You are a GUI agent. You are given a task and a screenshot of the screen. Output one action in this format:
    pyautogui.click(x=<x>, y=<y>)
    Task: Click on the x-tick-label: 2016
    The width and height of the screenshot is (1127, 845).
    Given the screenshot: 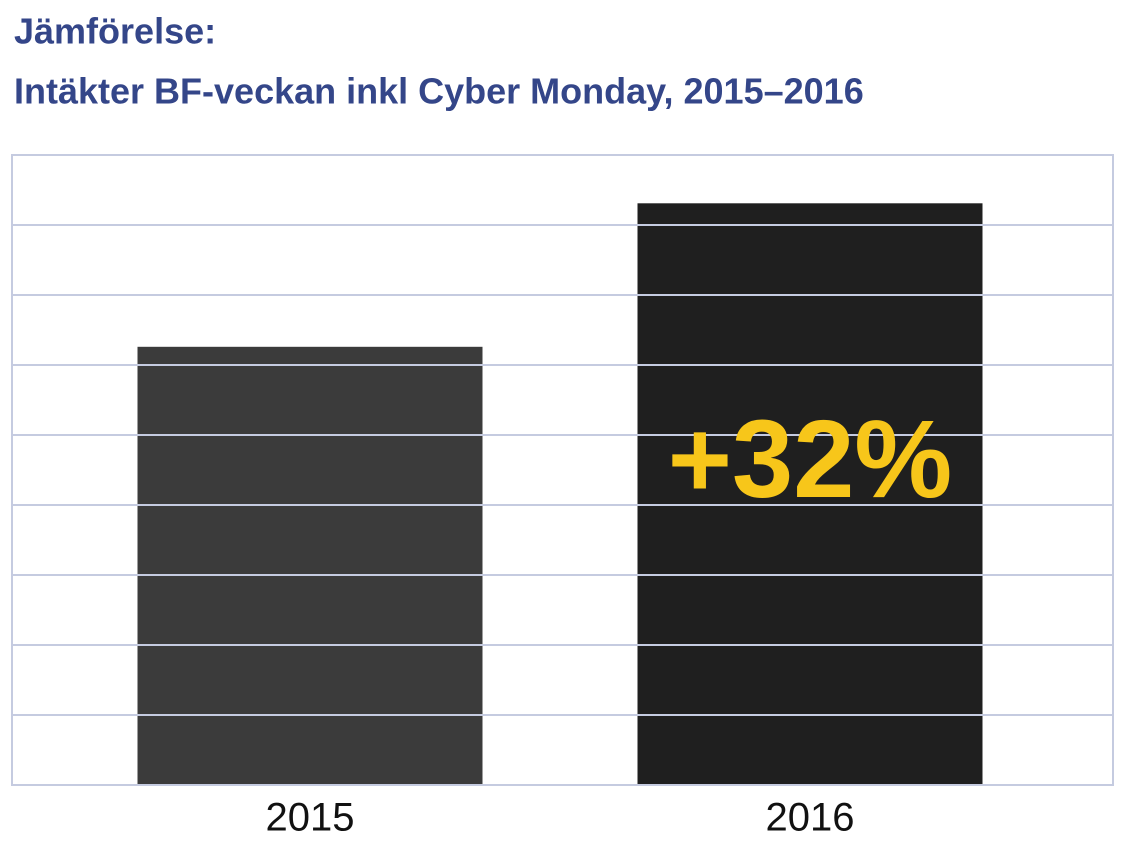 What is the action you would take?
    pyautogui.click(x=810, y=818)
    